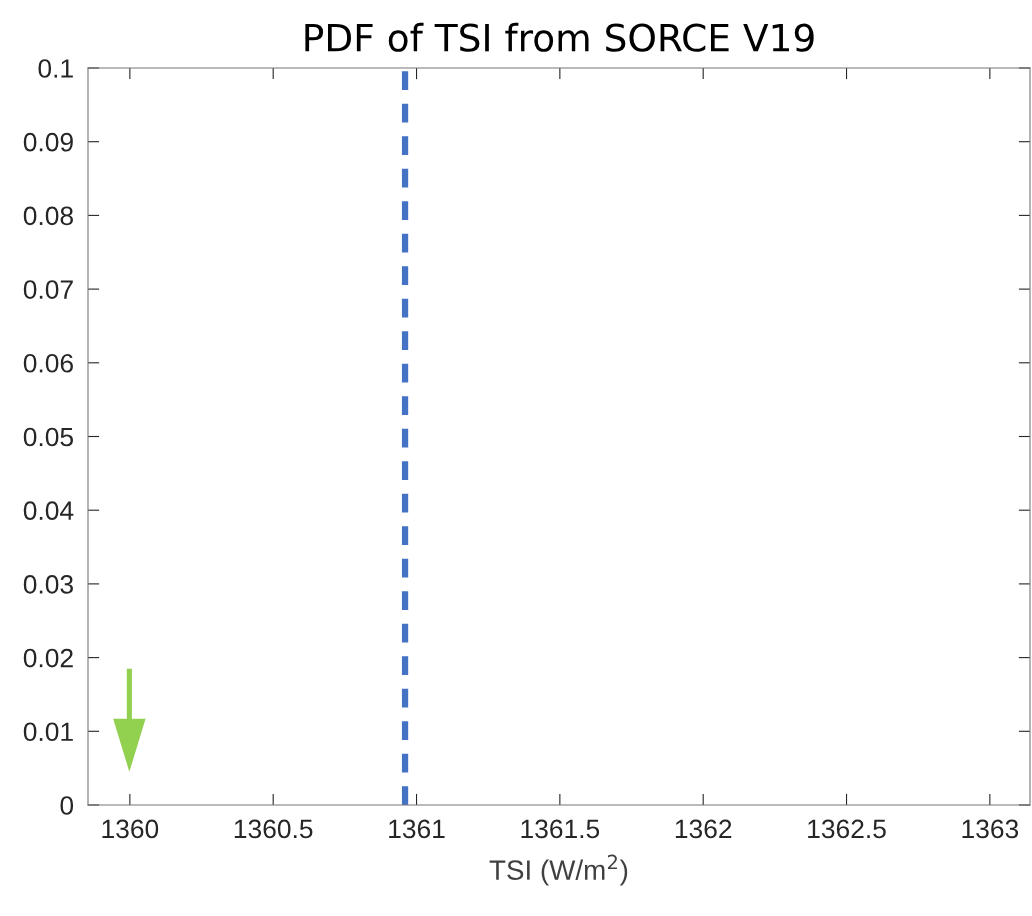 Image resolution: width=1032 pixels, height=916 pixels. I want to click on y-tick-label: 0.04, so click(48, 511).